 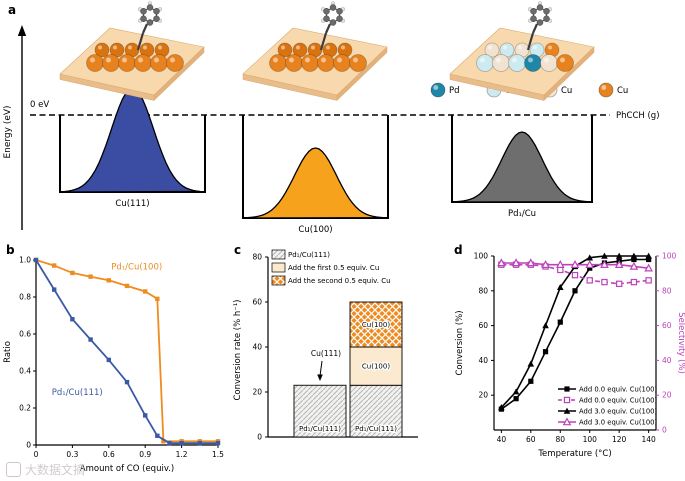 What do you see at coordinates (8, 352) in the screenshot?
I see `y-axis-label: Ratio` at bounding box center [8, 352].